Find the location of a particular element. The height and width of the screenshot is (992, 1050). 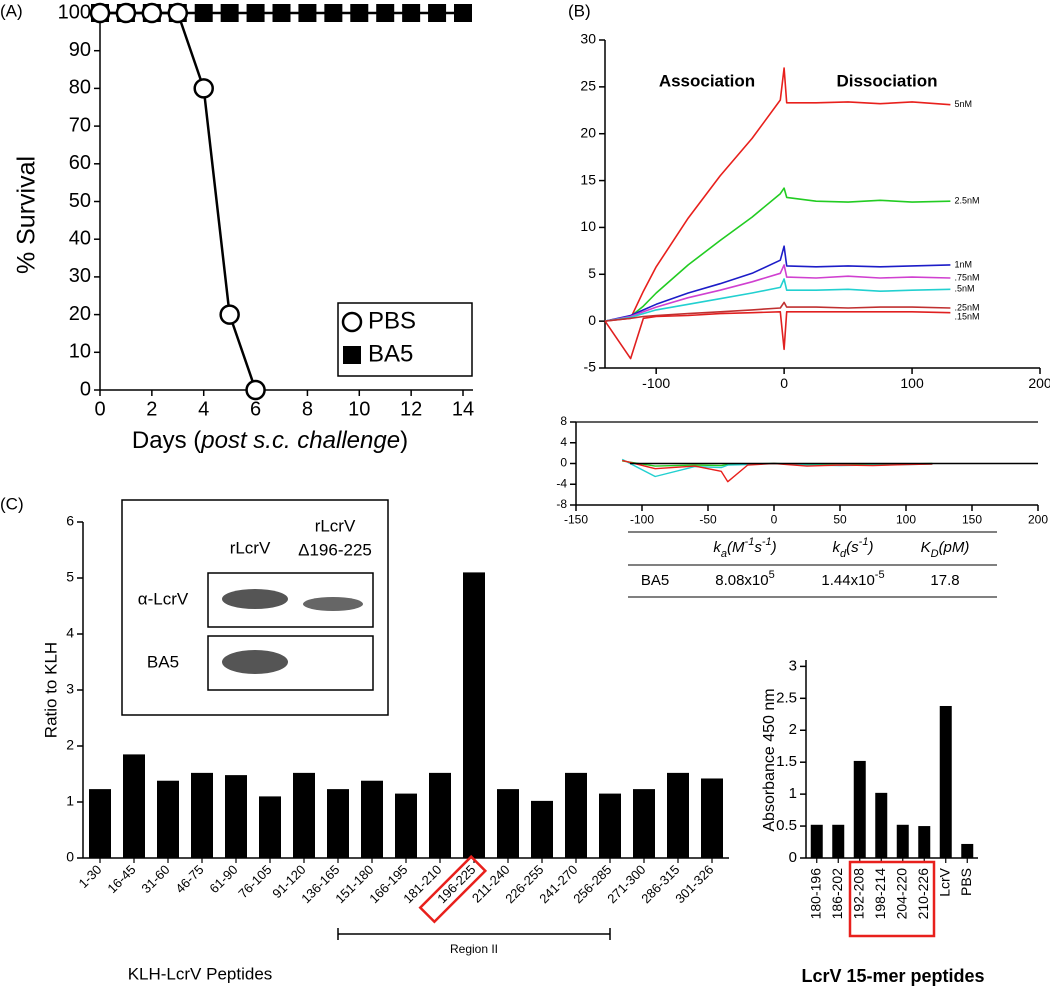

series-label: 5nM is located at coordinates (963, 104).